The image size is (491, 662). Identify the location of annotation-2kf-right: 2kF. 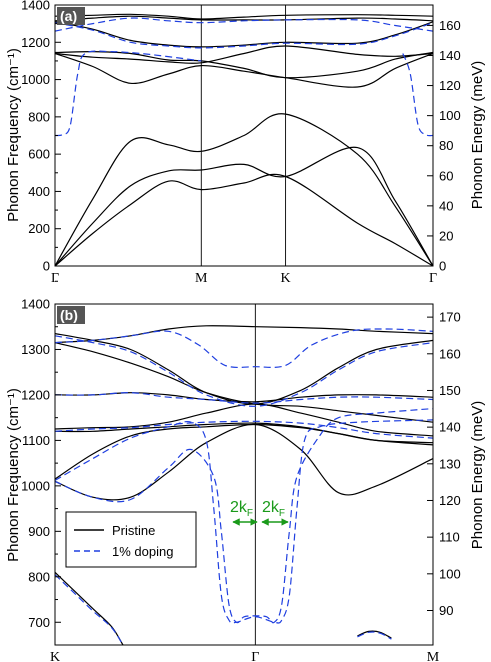
(275, 512).